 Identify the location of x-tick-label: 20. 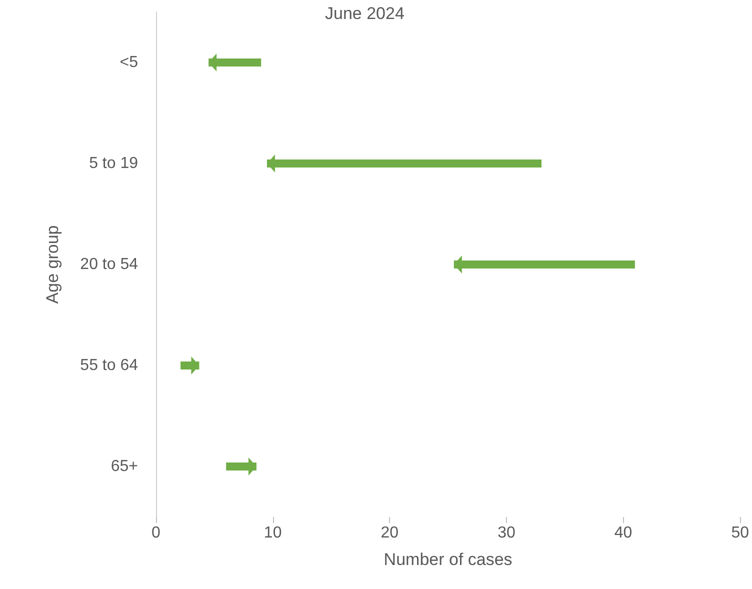
(389, 533).